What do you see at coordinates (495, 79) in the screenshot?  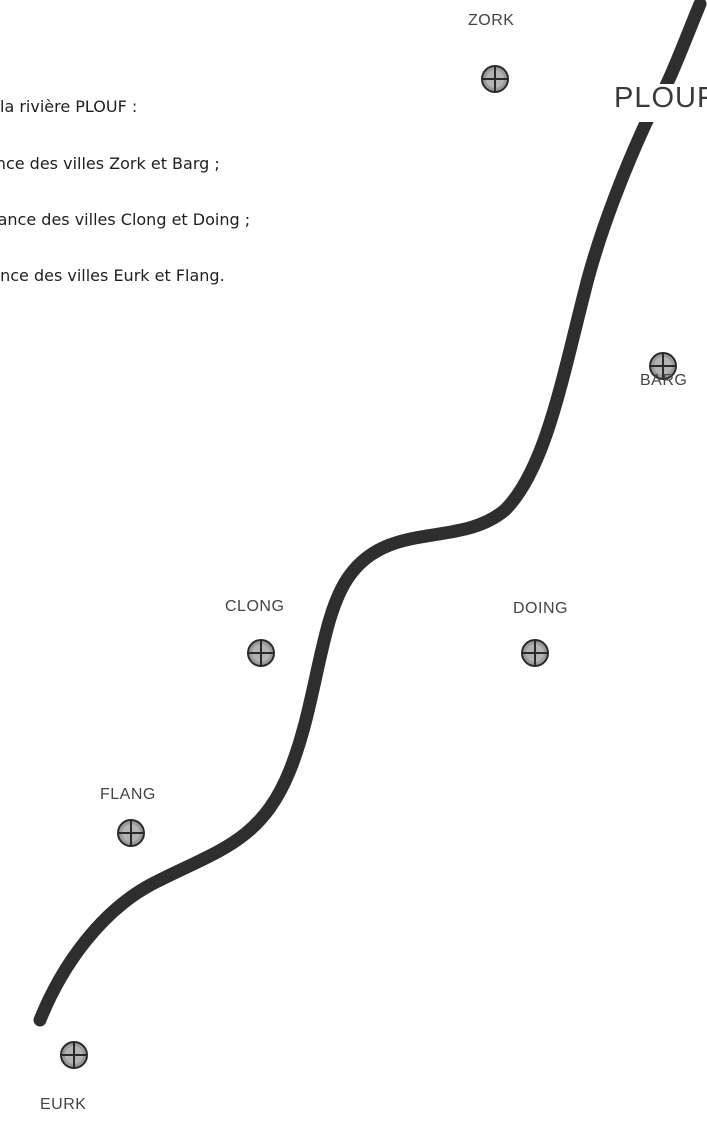 I see `city-marker-zork` at bounding box center [495, 79].